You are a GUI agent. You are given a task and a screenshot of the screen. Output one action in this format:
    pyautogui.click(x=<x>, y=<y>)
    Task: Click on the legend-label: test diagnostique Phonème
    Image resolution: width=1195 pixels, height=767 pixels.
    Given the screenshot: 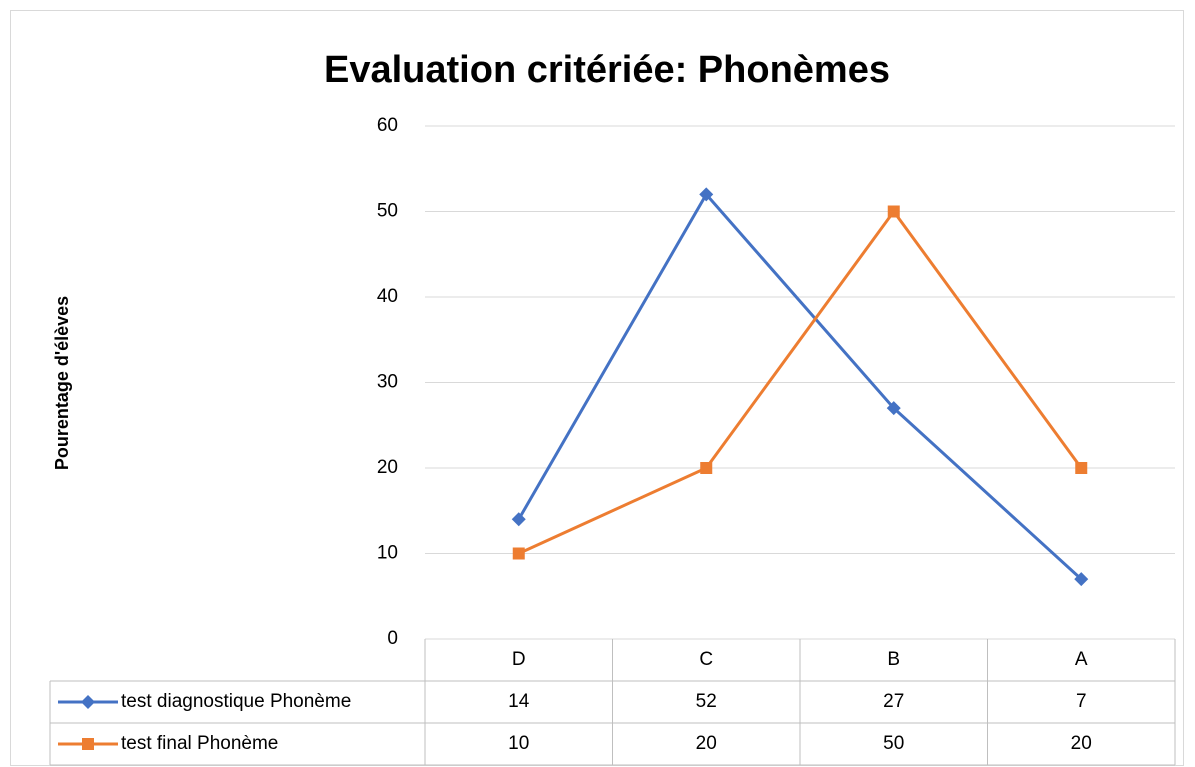 What is the action you would take?
    pyautogui.click(x=236, y=701)
    